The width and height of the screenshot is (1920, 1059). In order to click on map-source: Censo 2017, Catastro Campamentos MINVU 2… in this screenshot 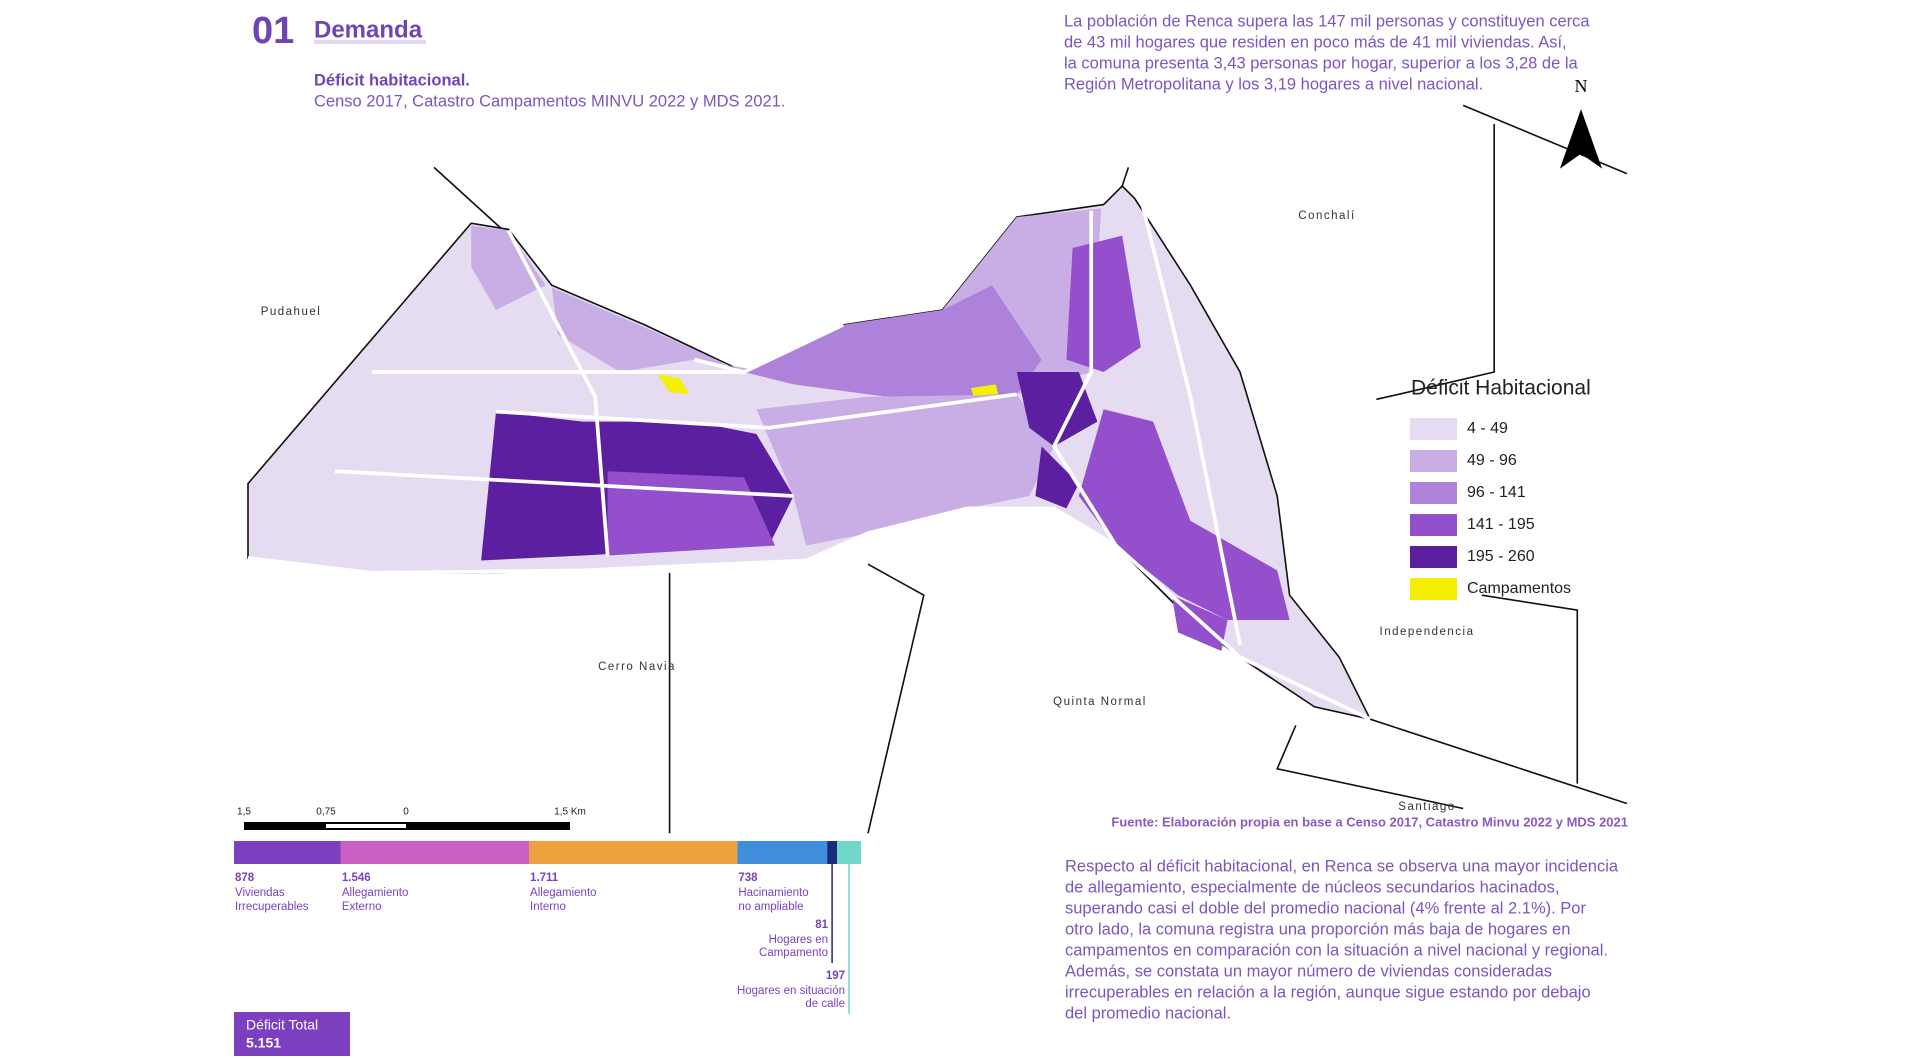, I will do `click(549, 101)`.